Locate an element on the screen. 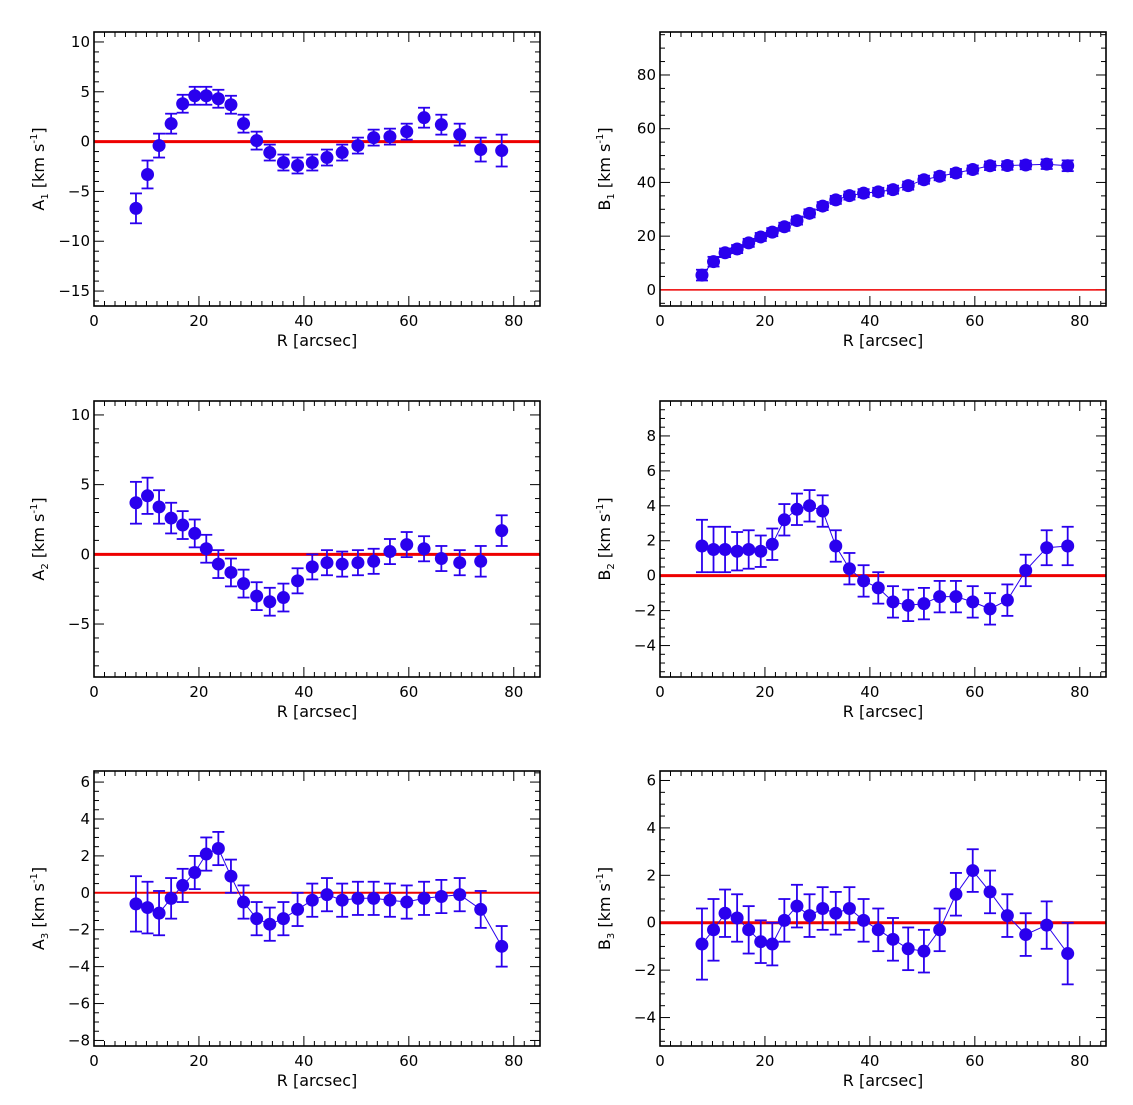 The height and width of the screenshot is (1105, 1133). y-tick-label: −5 is located at coordinates (79, 191).